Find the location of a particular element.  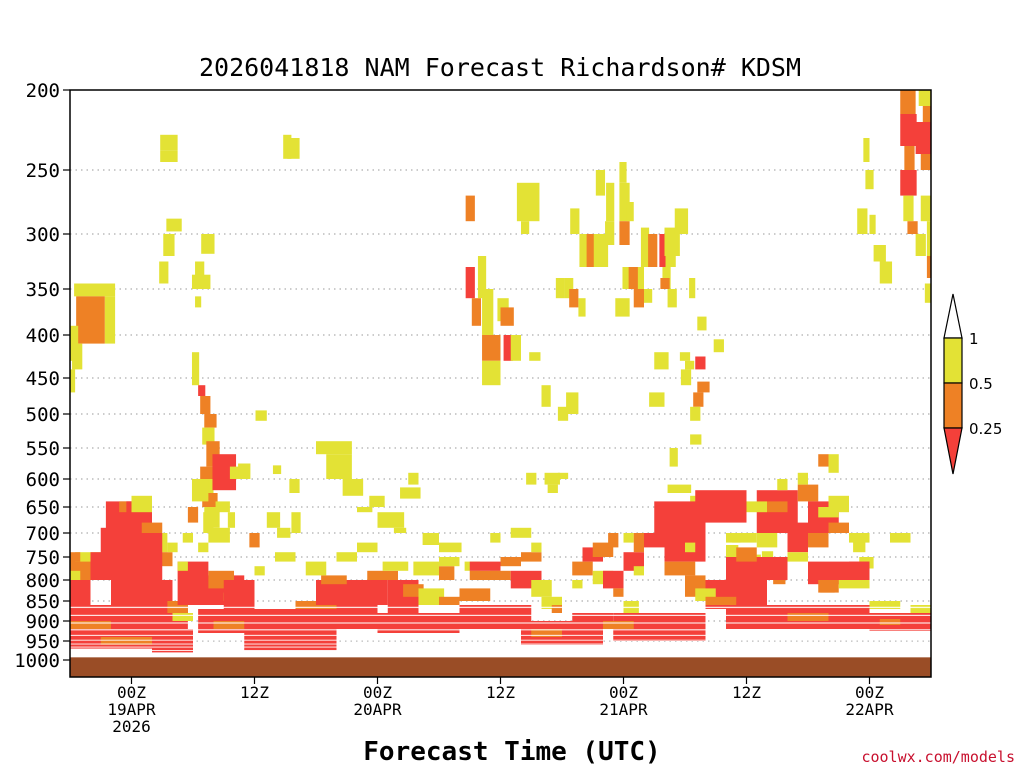

y-tick-label-300: 300 is located at coordinates (43, 235).